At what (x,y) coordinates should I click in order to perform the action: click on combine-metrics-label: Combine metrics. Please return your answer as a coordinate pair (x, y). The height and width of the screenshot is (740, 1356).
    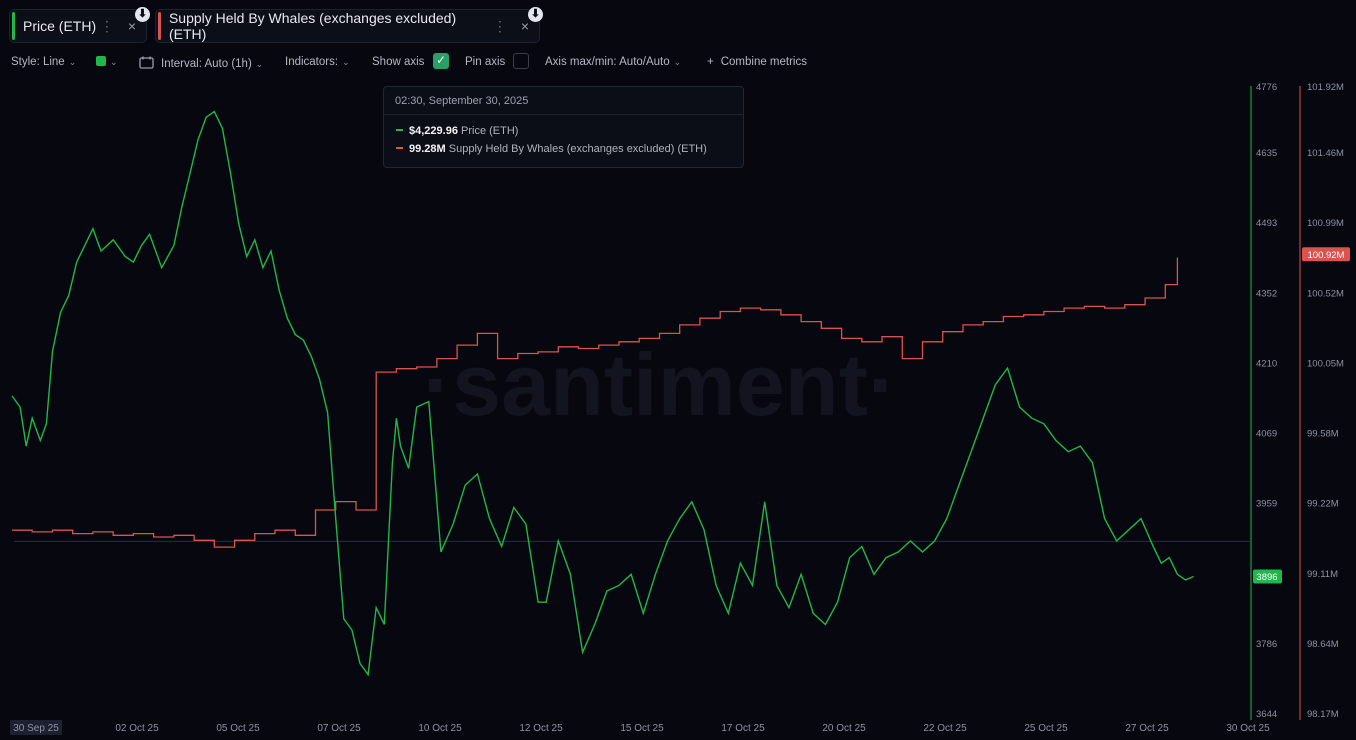
    Looking at the image, I should click on (763, 62).